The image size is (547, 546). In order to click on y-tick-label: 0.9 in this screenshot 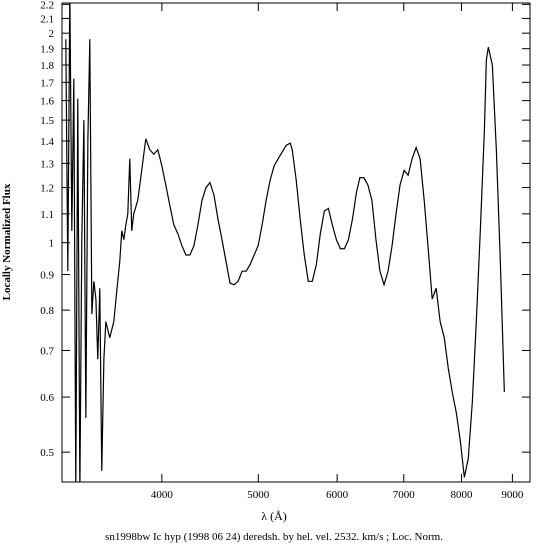, I will do `click(47, 276)`.